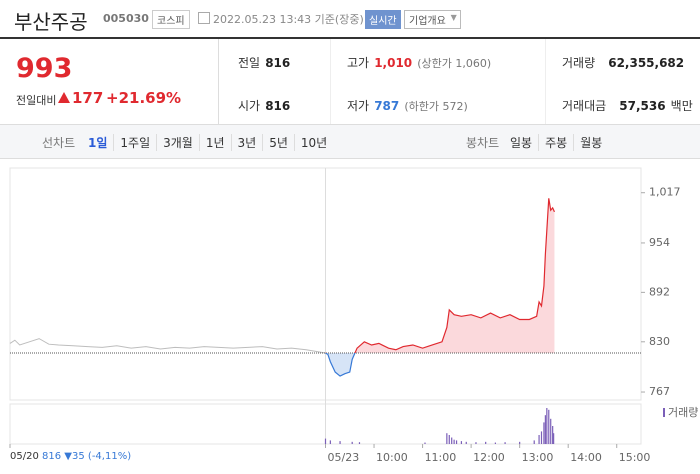 The height and width of the screenshot is (474, 700). I want to click on stat-label: 시가, so click(249, 106).